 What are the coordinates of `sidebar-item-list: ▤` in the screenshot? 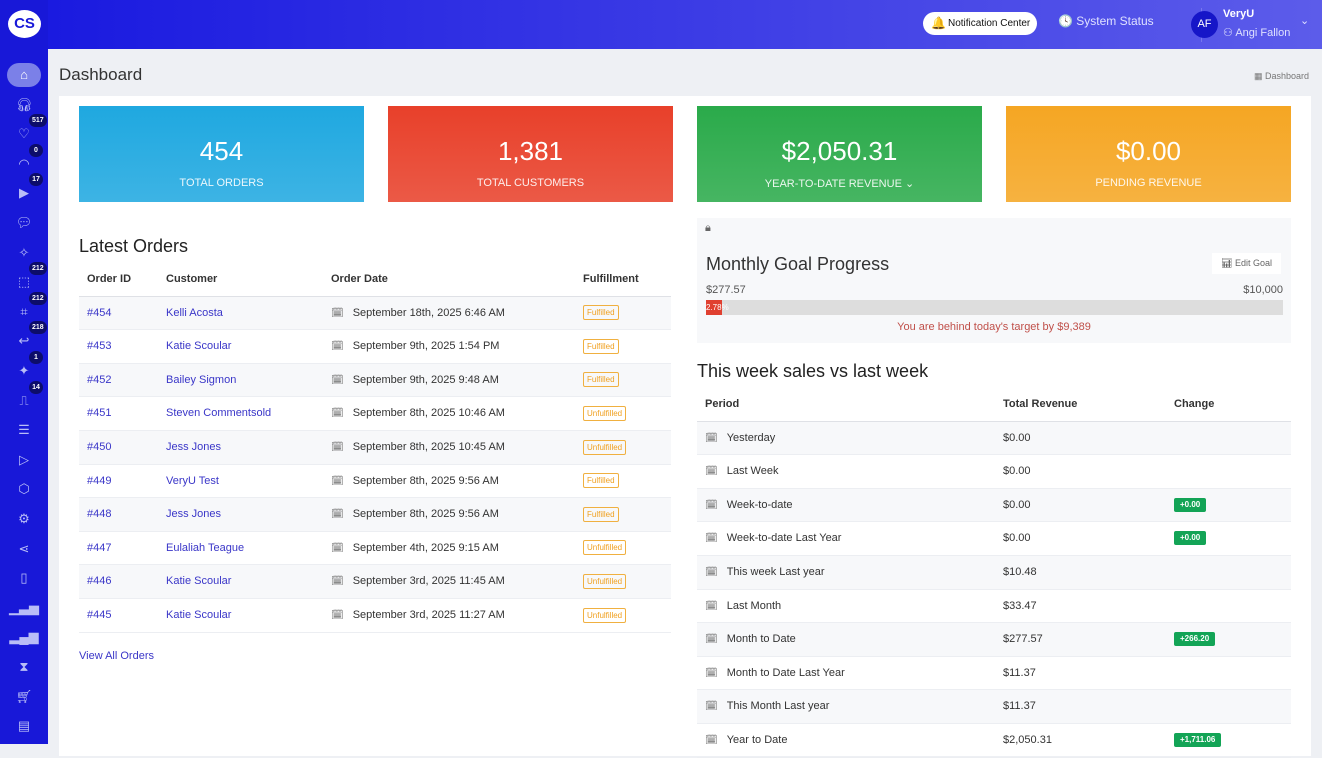 It's located at (24, 726).